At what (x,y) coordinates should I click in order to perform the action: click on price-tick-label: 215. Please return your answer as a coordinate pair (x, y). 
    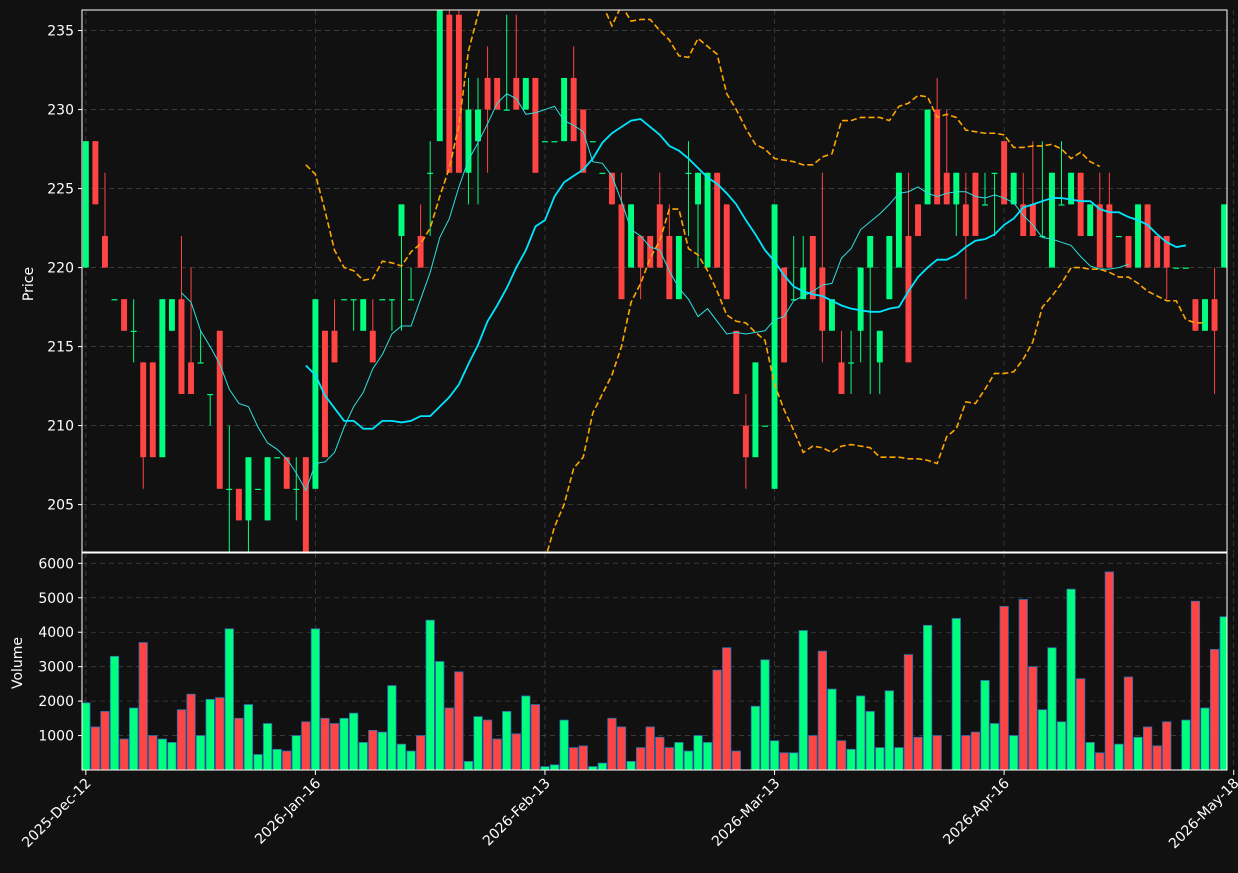
    Looking at the image, I should click on (60, 348).